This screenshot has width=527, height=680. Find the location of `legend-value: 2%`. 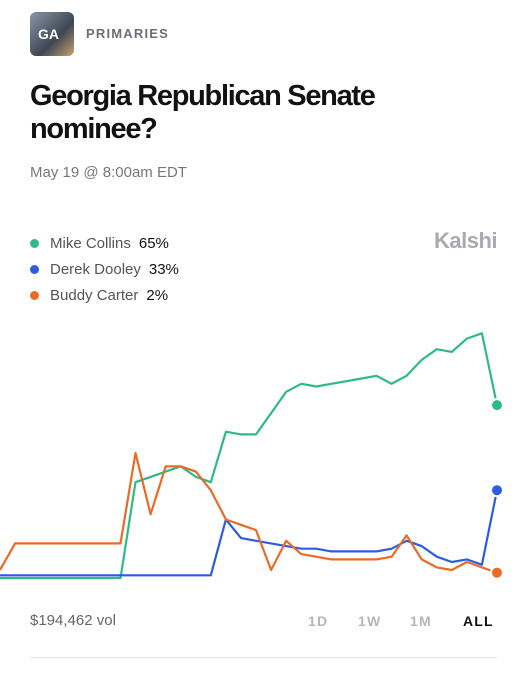

legend-value: 2% is located at coordinates (157, 295).